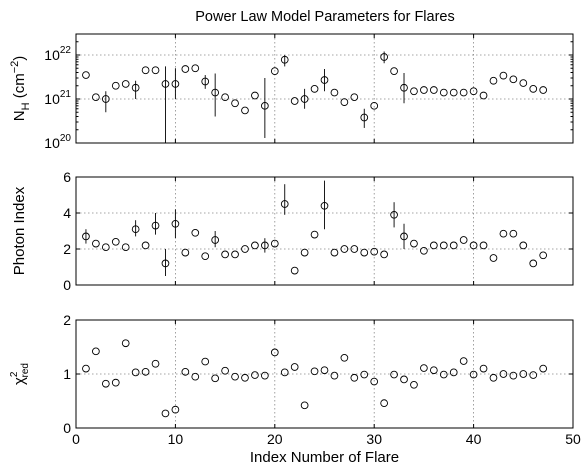 The height and width of the screenshot is (469, 587). What do you see at coordinates (573, 439) in the screenshot?
I see `x-tick-label: 50` at bounding box center [573, 439].